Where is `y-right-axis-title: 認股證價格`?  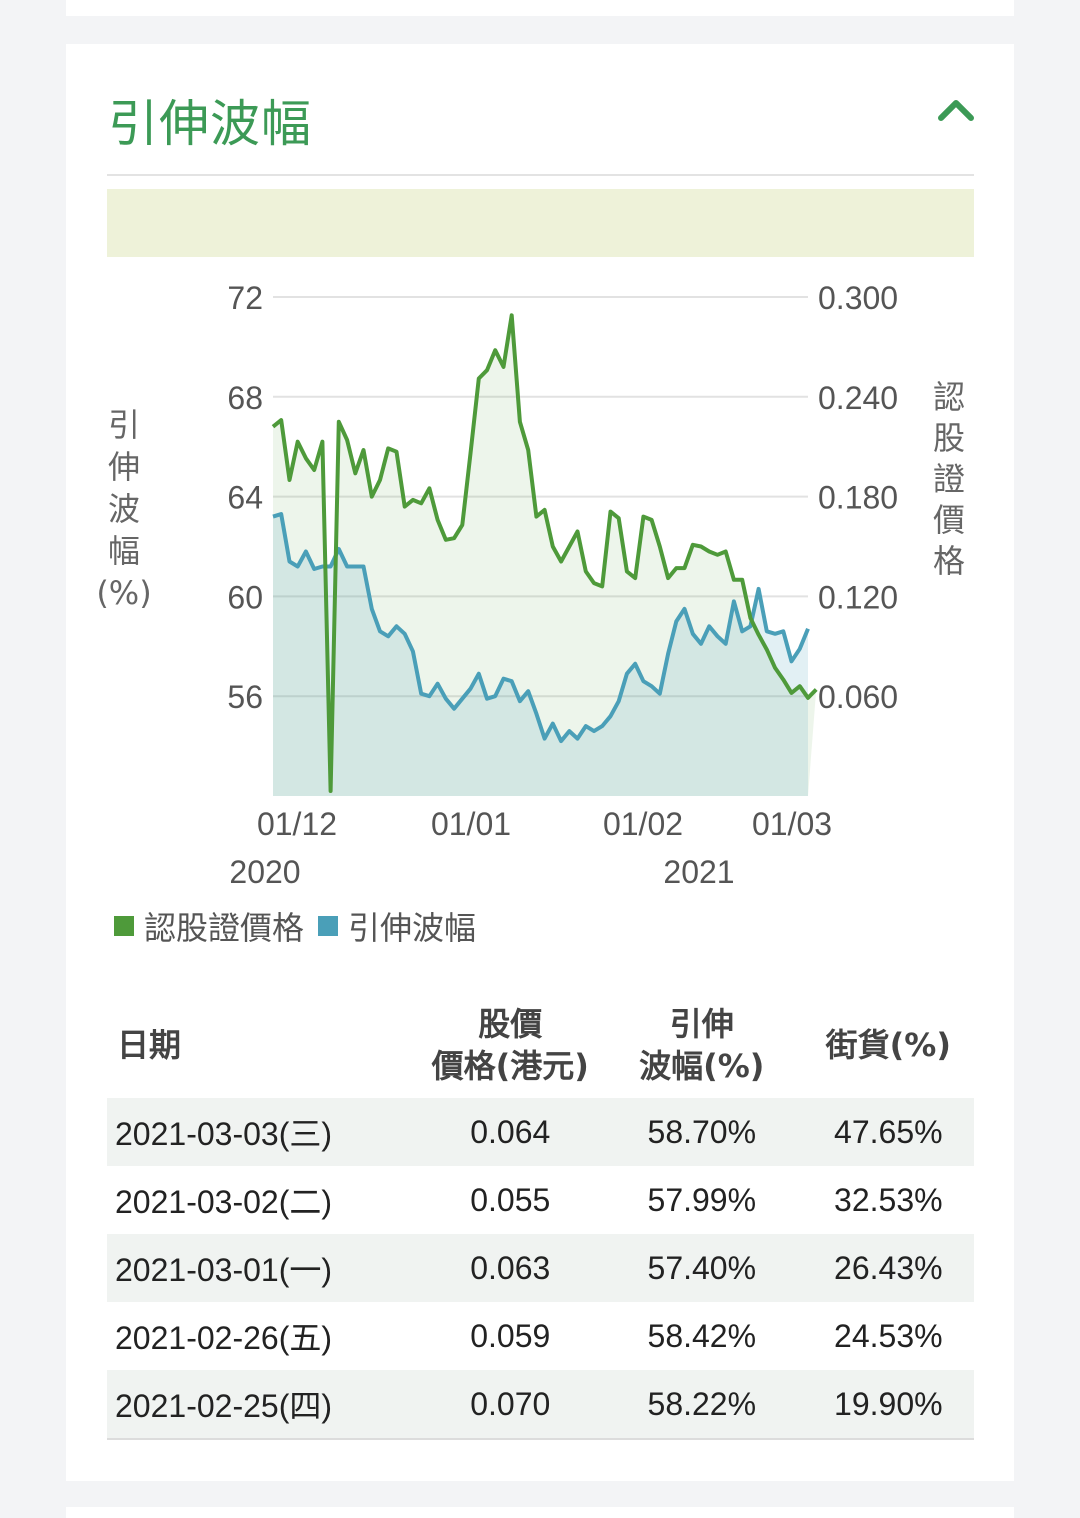 y-right-axis-title: 認股證價格 is located at coordinates (949, 479).